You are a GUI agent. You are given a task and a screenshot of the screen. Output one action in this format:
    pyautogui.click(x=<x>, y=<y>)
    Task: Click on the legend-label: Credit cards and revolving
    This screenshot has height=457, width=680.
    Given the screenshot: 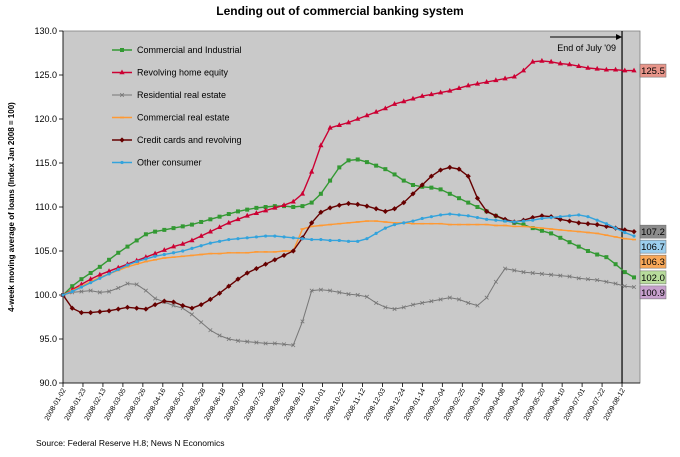 What is the action you would take?
    pyautogui.click(x=189, y=140)
    